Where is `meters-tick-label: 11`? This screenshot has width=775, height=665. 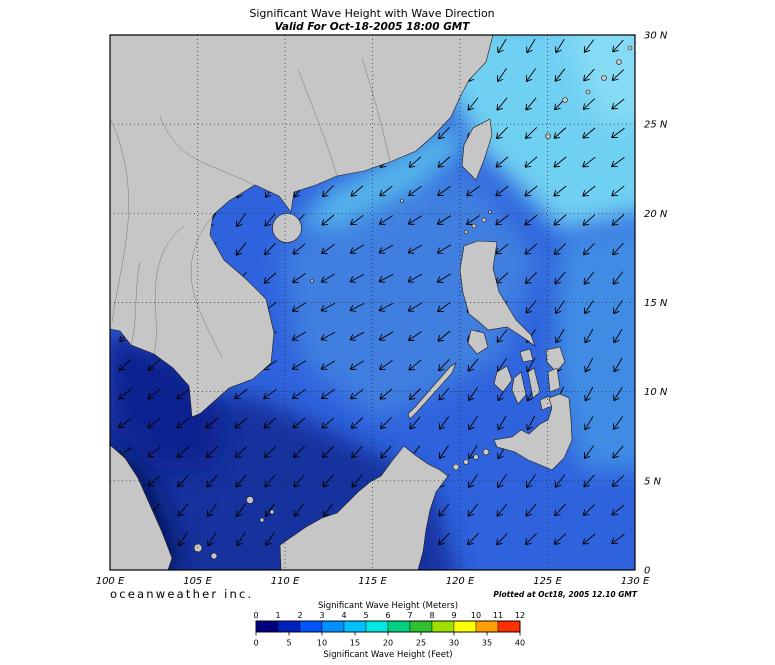 meters-tick-label: 11 is located at coordinates (498, 615).